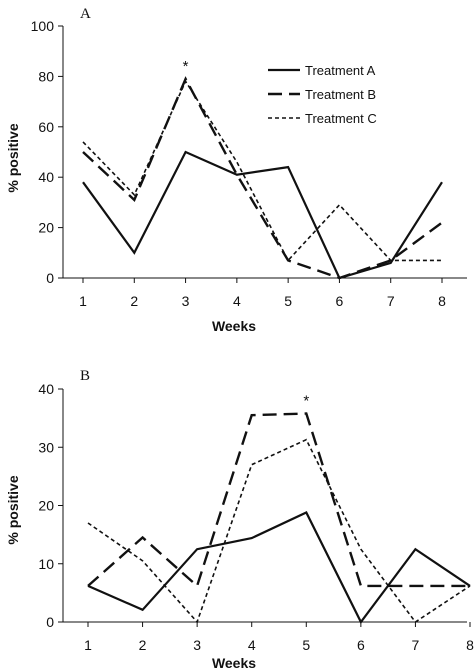 The height and width of the screenshot is (671, 474). Describe the element at coordinates (340, 70) in the screenshot. I see `legend-label: Treatment A` at that location.